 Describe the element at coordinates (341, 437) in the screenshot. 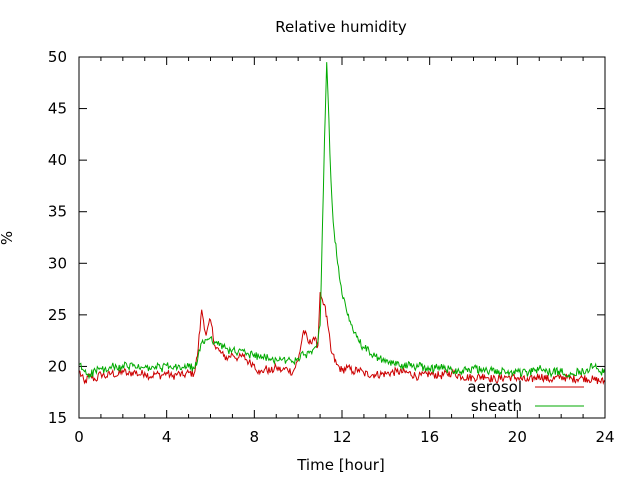

I see `x-tick-label: 12` at that location.